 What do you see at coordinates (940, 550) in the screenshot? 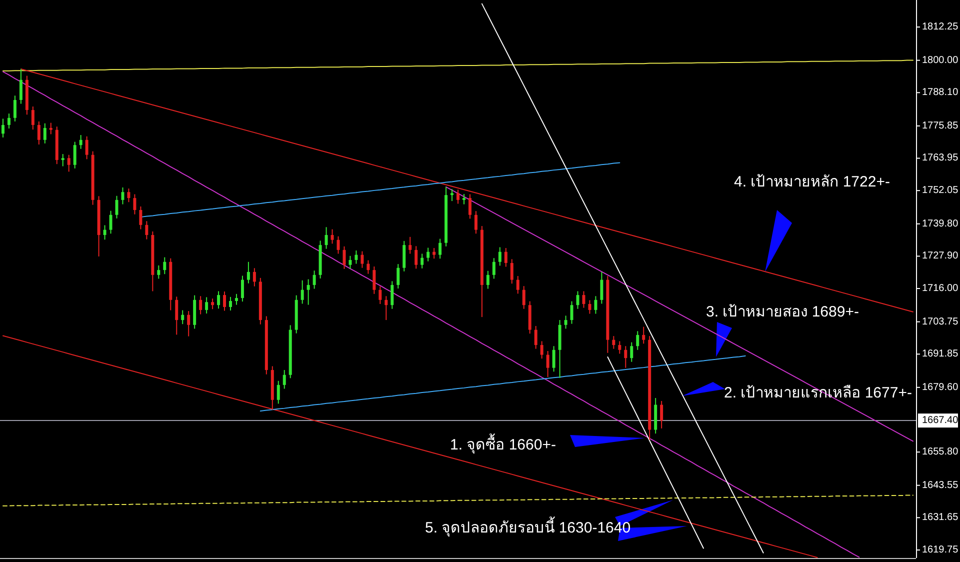
I see `y-tick-label: 1619.75` at bounding box center [940, 550].